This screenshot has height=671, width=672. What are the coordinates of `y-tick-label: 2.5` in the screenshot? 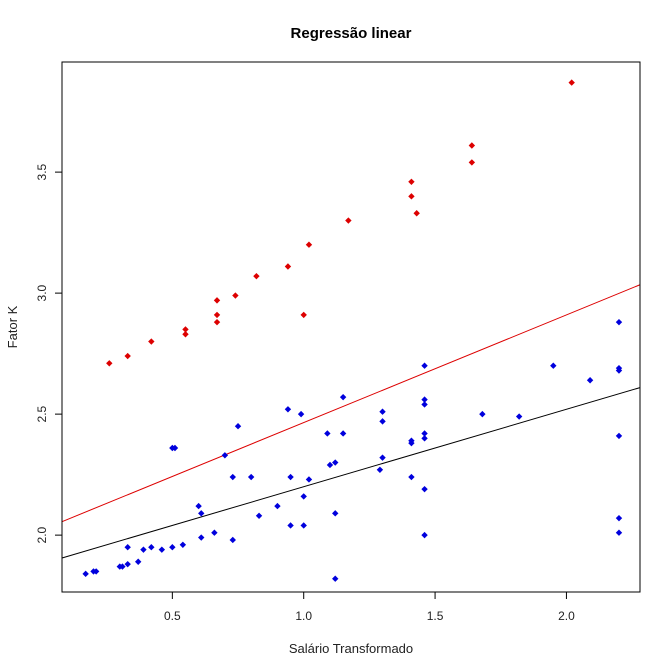 It's located at (42, 413).